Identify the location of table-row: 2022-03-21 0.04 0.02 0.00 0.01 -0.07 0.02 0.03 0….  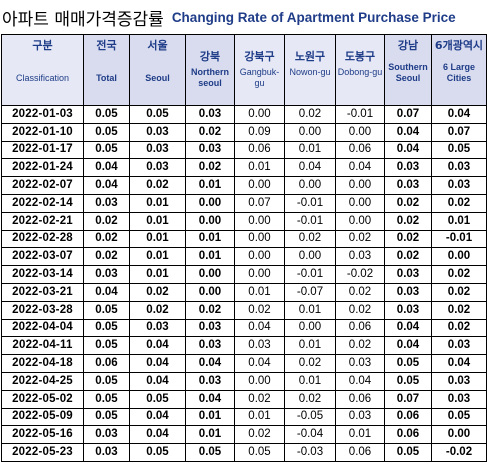
(244, 292).